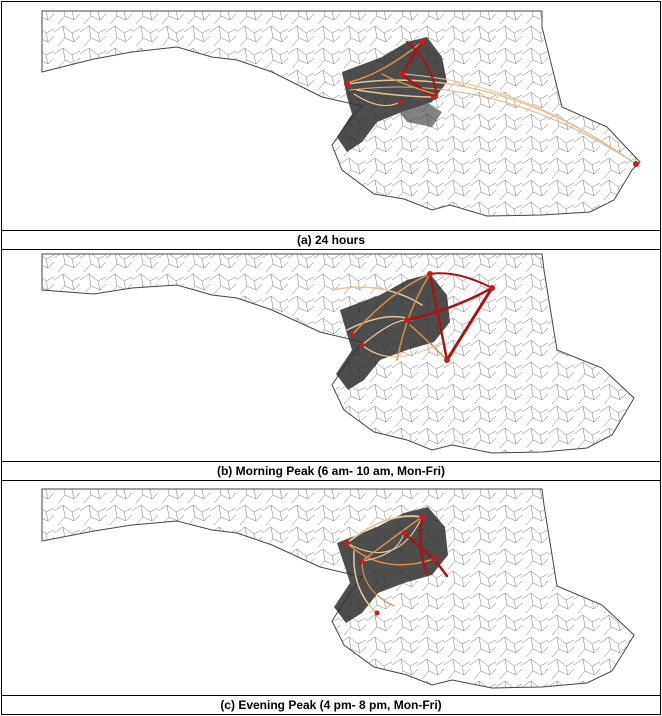 Image resolution: width=662 pixels, height=716 pixels. Describe the element at coordinates (331, 240) in the screenshot. I see `caption-a: (a) 24 hours` at that location.